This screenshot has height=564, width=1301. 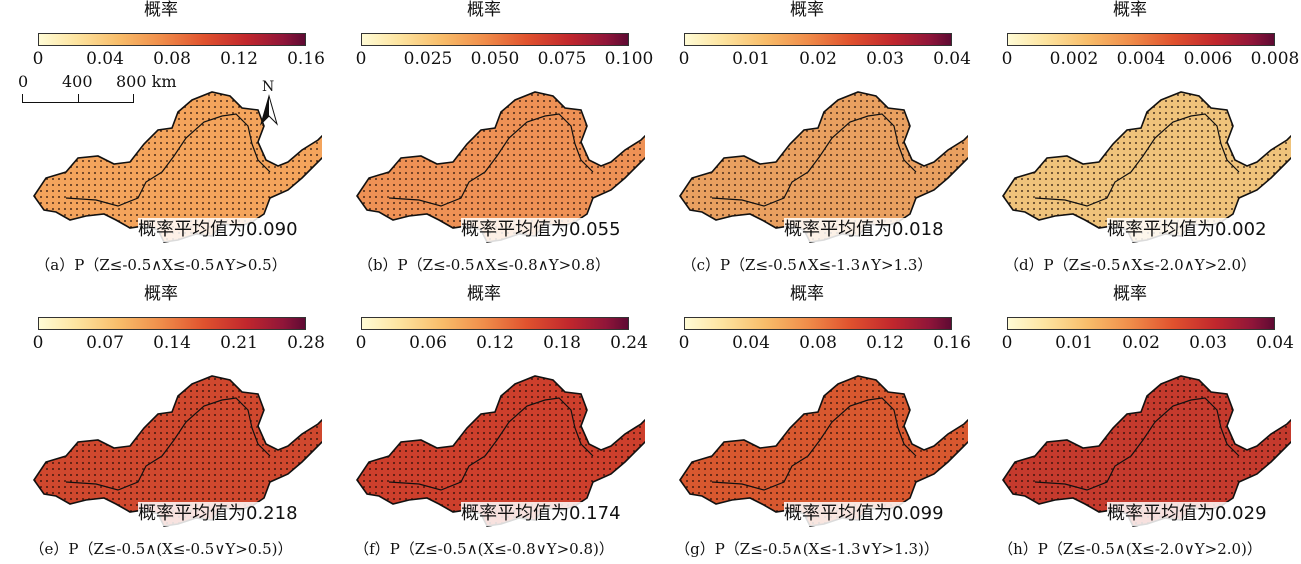 I want to click on scale-bar-label: 400, so click(x=77, y=81).